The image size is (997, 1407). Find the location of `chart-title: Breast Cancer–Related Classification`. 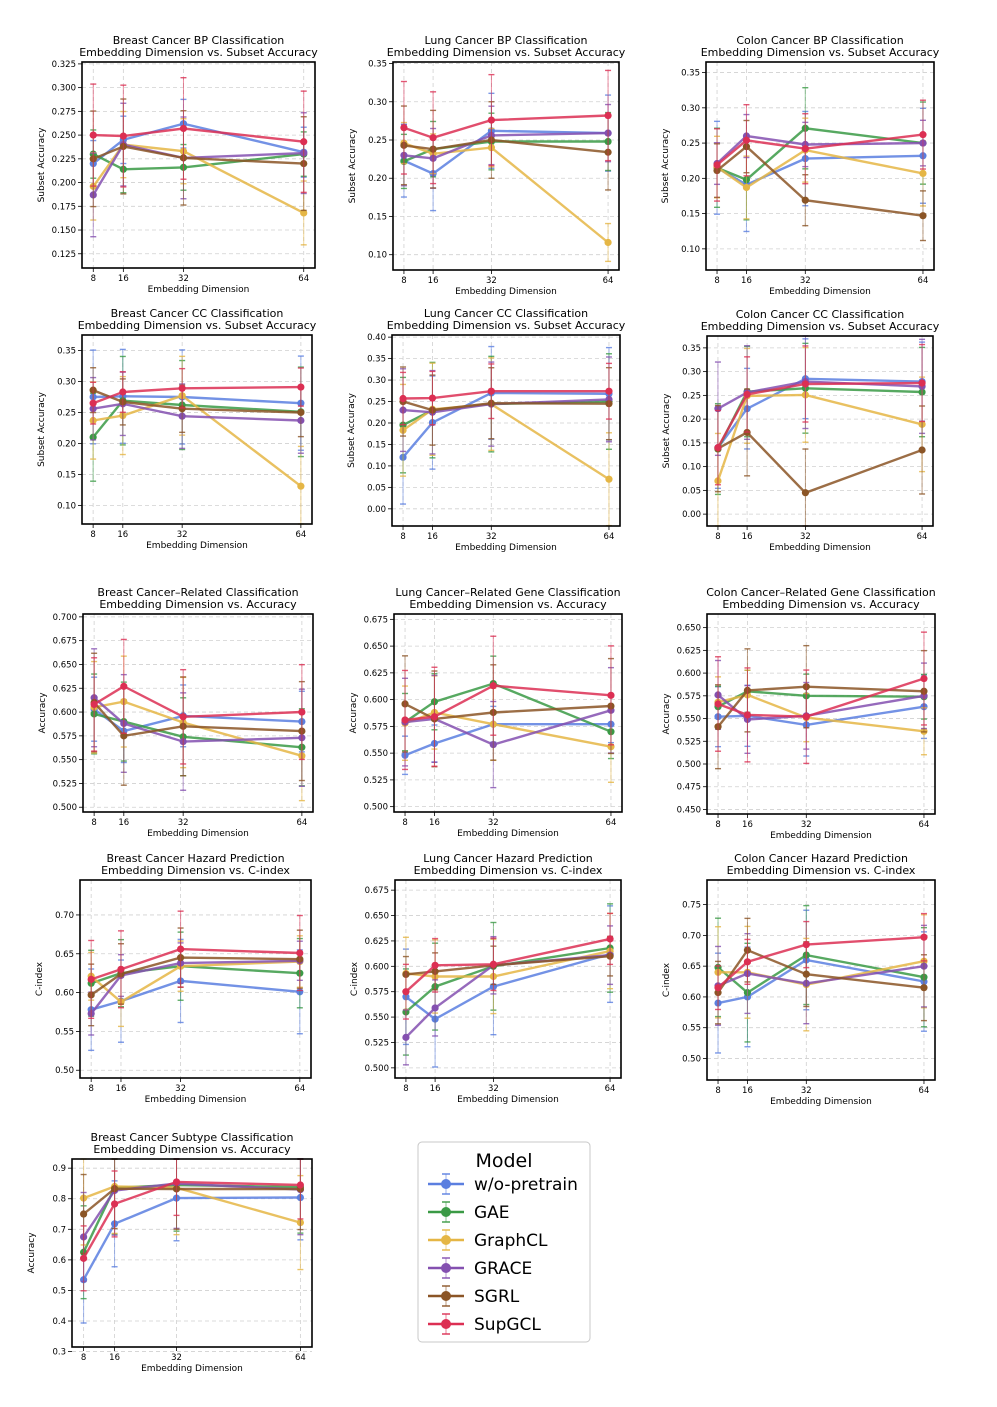

chart-title: Breast Cancer–Related Classification is located at coordinates (197, 592).